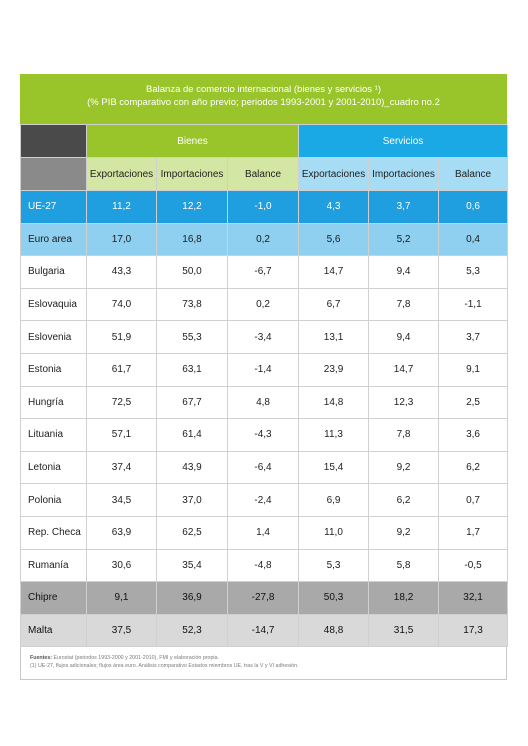 The image size is (528, 746). What do you see at coordinates (334, 598) in the screenshot?
I see `table-cell: 50,3` at bounding box center [334, 598].